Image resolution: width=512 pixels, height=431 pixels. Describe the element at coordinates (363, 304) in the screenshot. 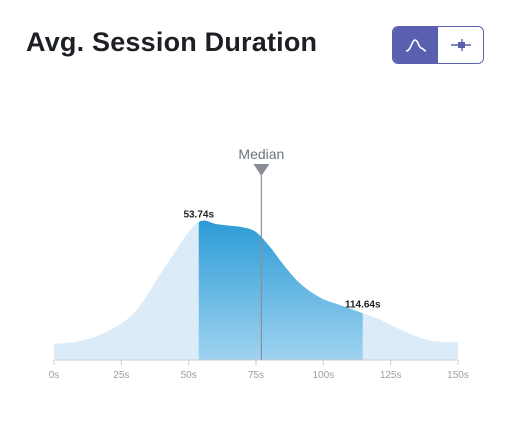

I see `upper-bound-label: 114.64s` at that location.